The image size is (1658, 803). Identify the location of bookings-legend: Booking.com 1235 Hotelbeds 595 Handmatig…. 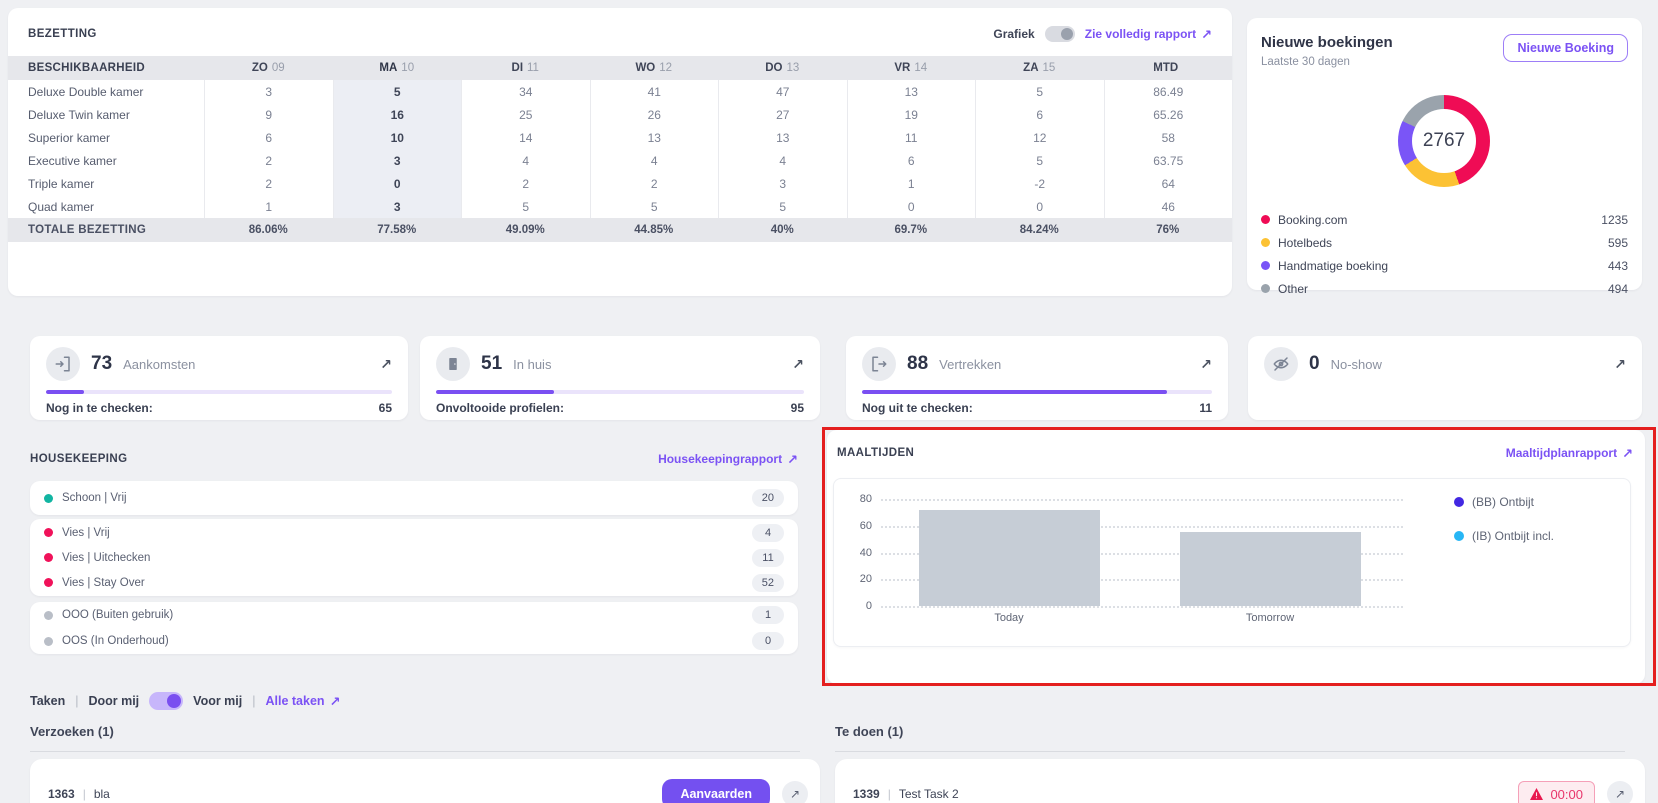
(1444, 254).